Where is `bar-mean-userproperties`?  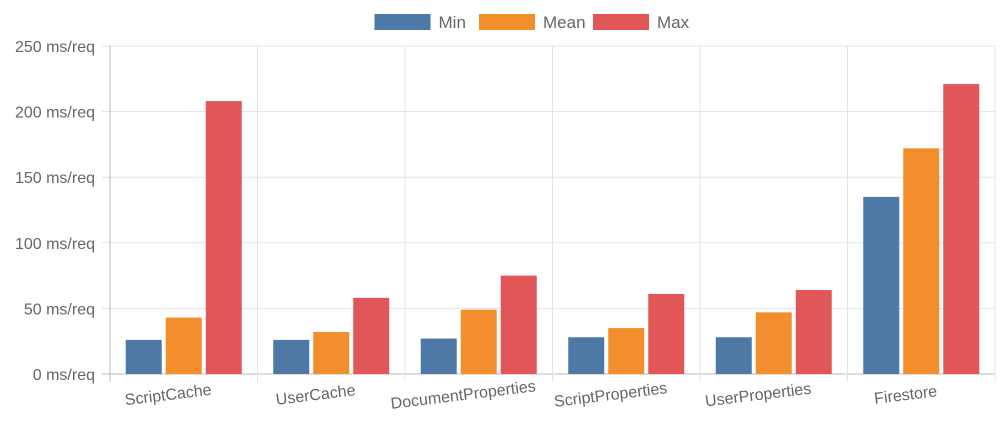
bar-mean-userproperties is located at coordinates (773, 343).